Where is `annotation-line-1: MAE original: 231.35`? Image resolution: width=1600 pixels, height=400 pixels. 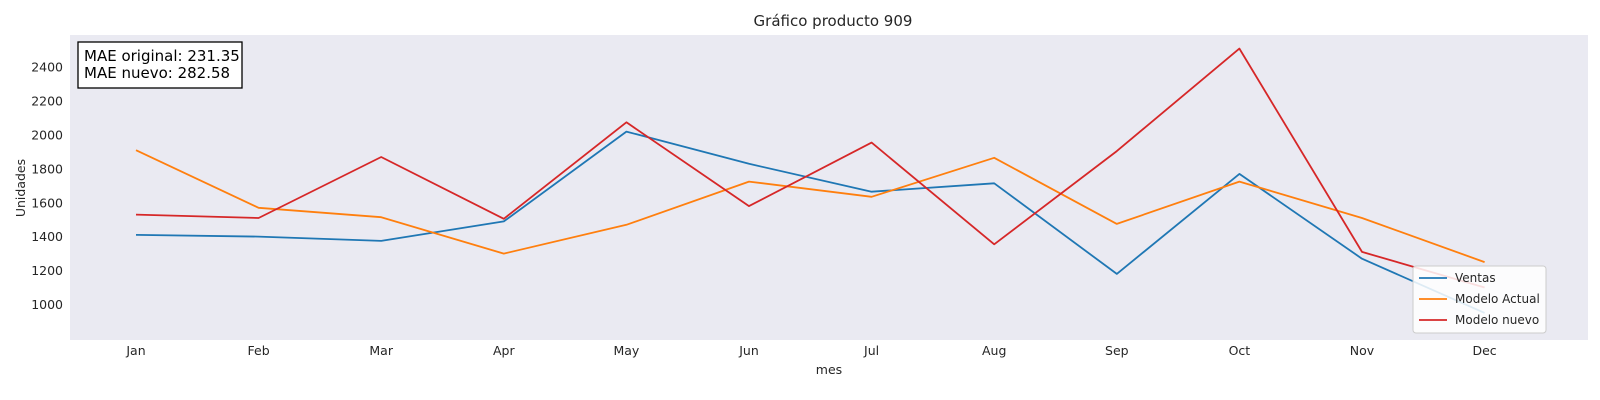 annotation-line-1: MAE original: 231.35 is located at coordinates (162, 56).